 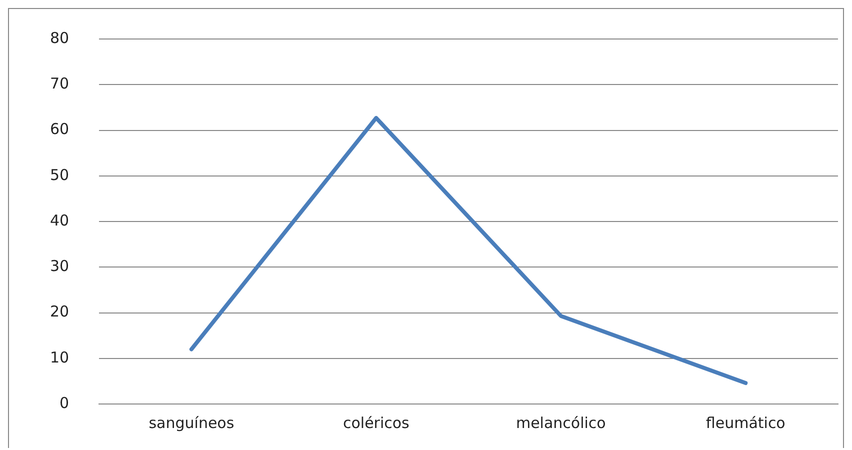 What do you see at coordinates (60, 175) in the screenshot?
I see `y-tick-label: 50` at bounding box center [60, 175].